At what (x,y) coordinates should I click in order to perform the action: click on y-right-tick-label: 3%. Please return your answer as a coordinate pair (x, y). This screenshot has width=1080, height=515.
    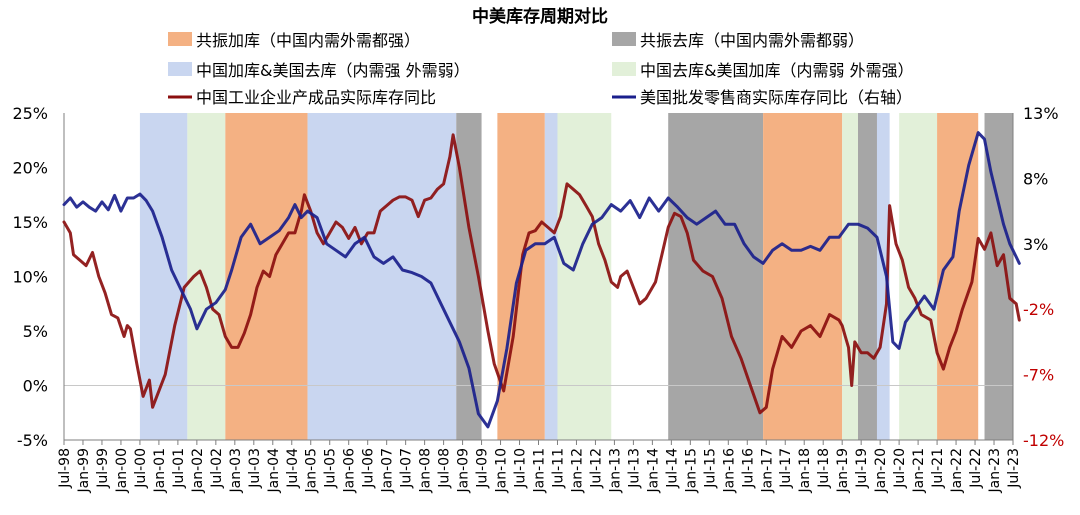
    Looking at the image, I should click on (1035, 244).